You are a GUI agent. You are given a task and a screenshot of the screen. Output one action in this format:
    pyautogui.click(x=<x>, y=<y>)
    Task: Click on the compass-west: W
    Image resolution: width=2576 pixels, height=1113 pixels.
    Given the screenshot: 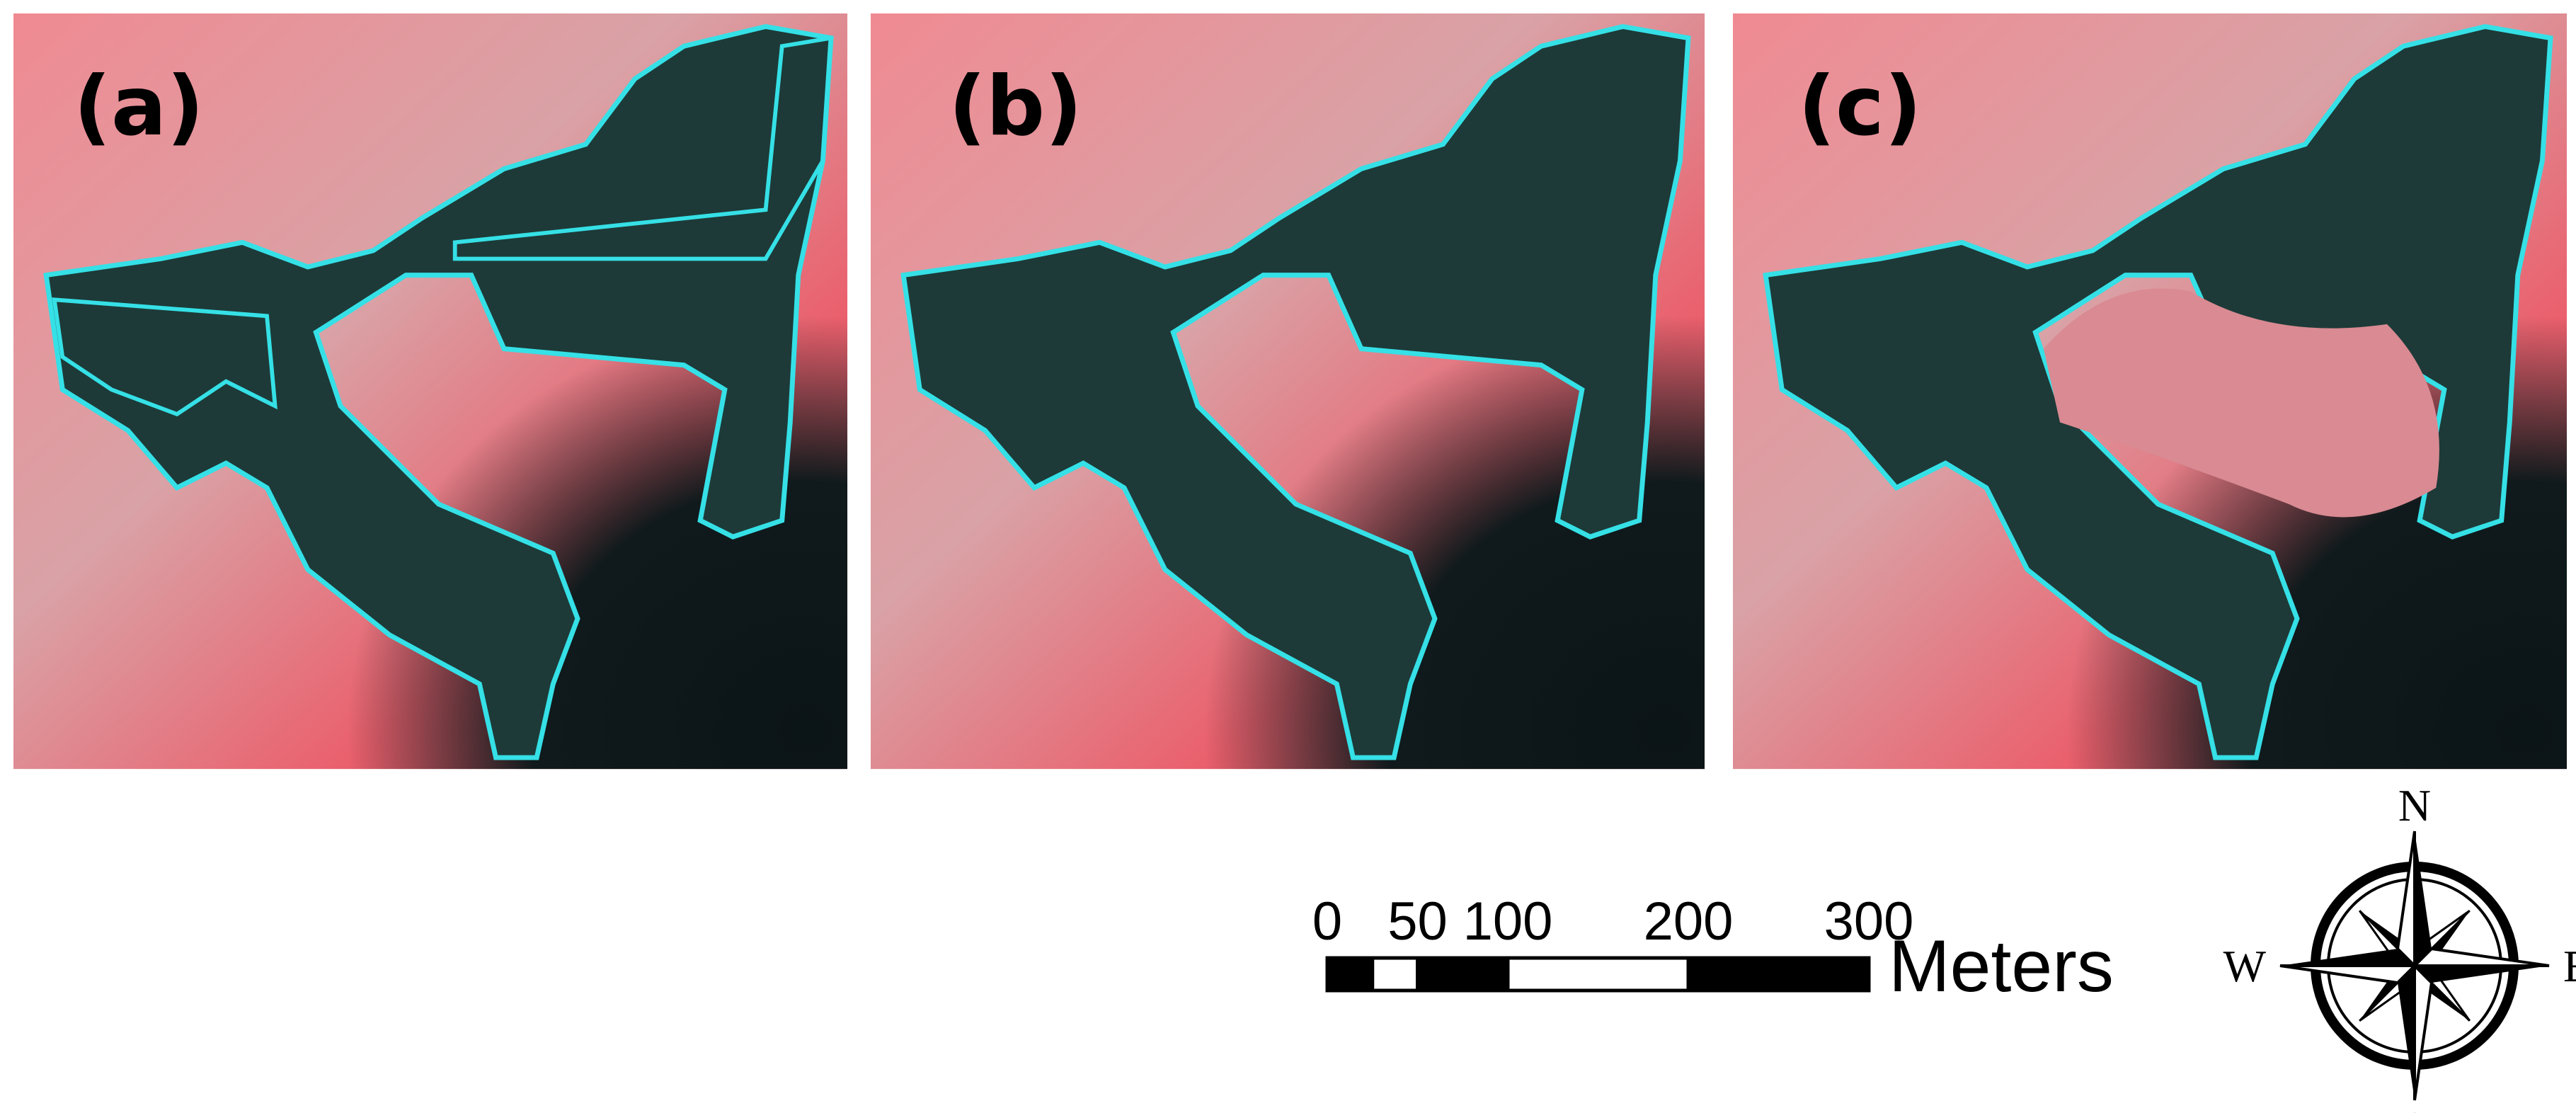 What is the action you would take?
    pyautogui.click(x=2245, y=966)
    